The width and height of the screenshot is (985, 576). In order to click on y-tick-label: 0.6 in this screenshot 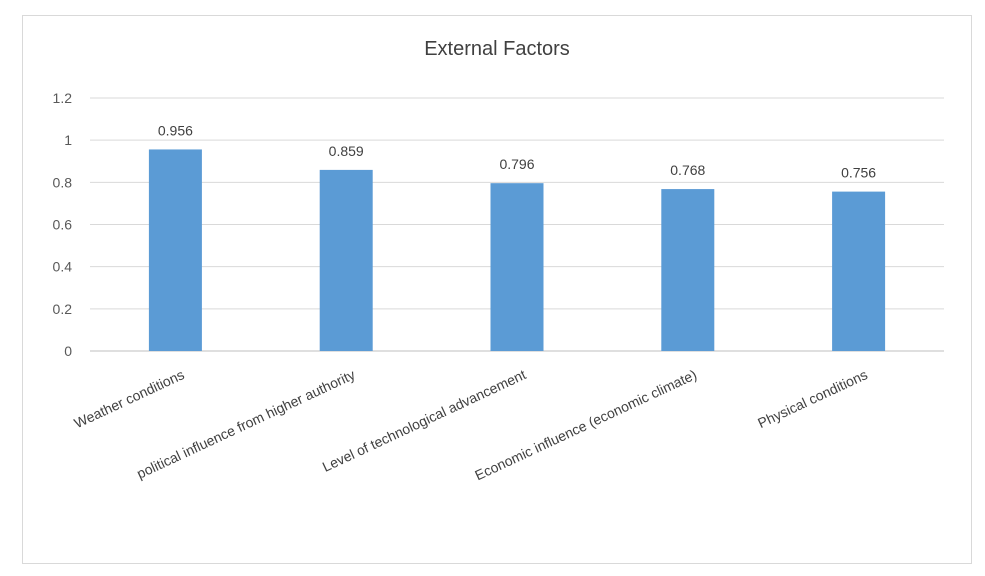, I will do `click(63, 225)`.